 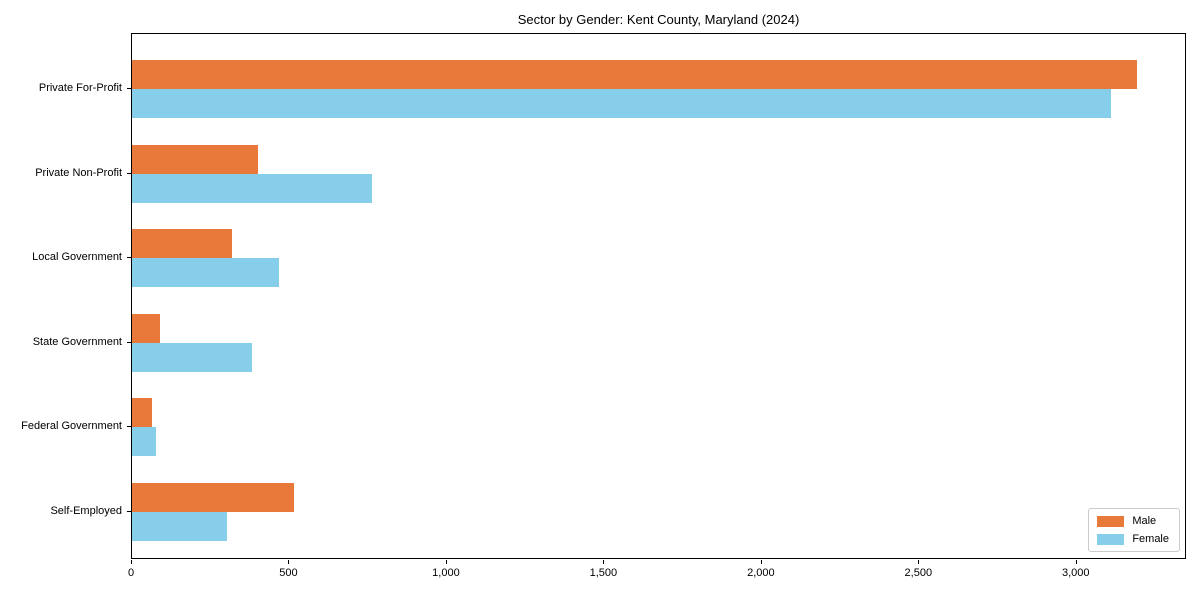 I want to click on y-tick-label: Private Non-Profit, so click(x=78, y=172).